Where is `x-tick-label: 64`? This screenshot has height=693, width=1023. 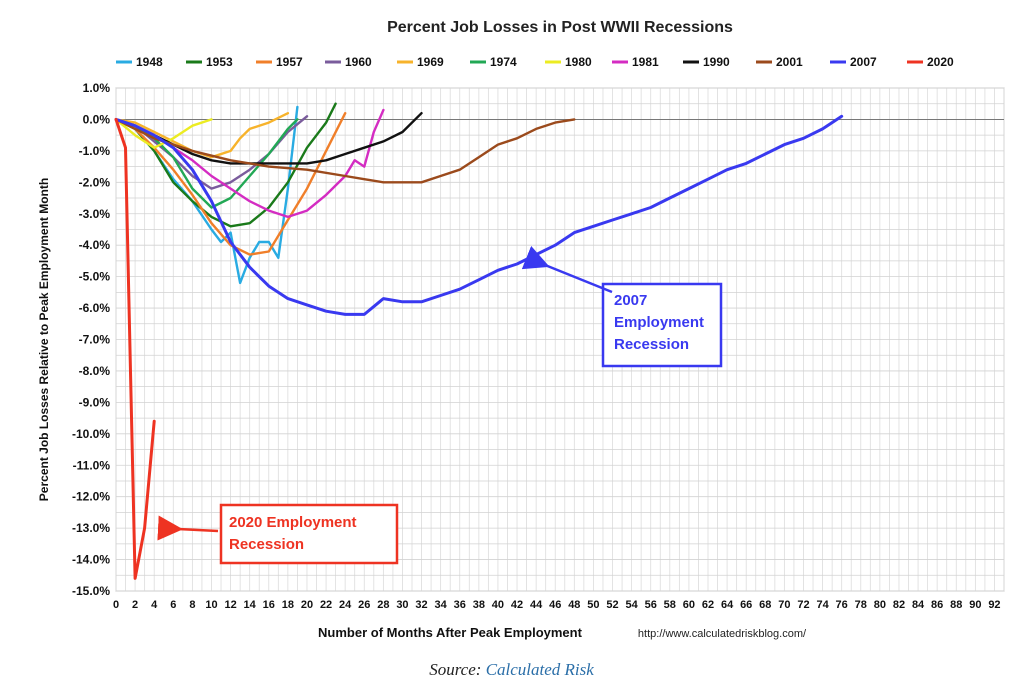
x-tick-label: 64 is located at coordinates (727, 605).